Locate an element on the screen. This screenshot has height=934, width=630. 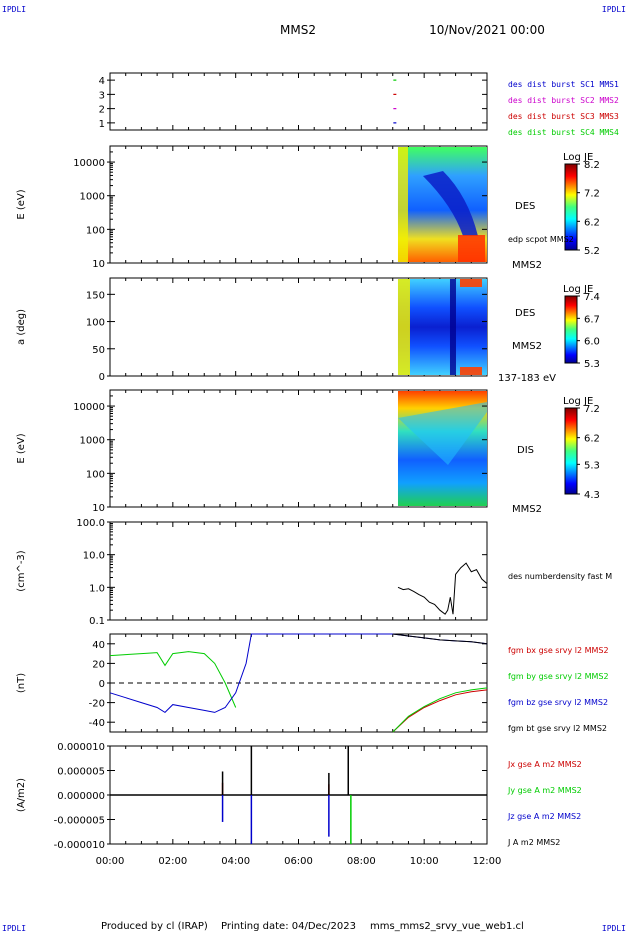
bfield-panel-ylabel: (nT) is located at coordinates (21, 683).